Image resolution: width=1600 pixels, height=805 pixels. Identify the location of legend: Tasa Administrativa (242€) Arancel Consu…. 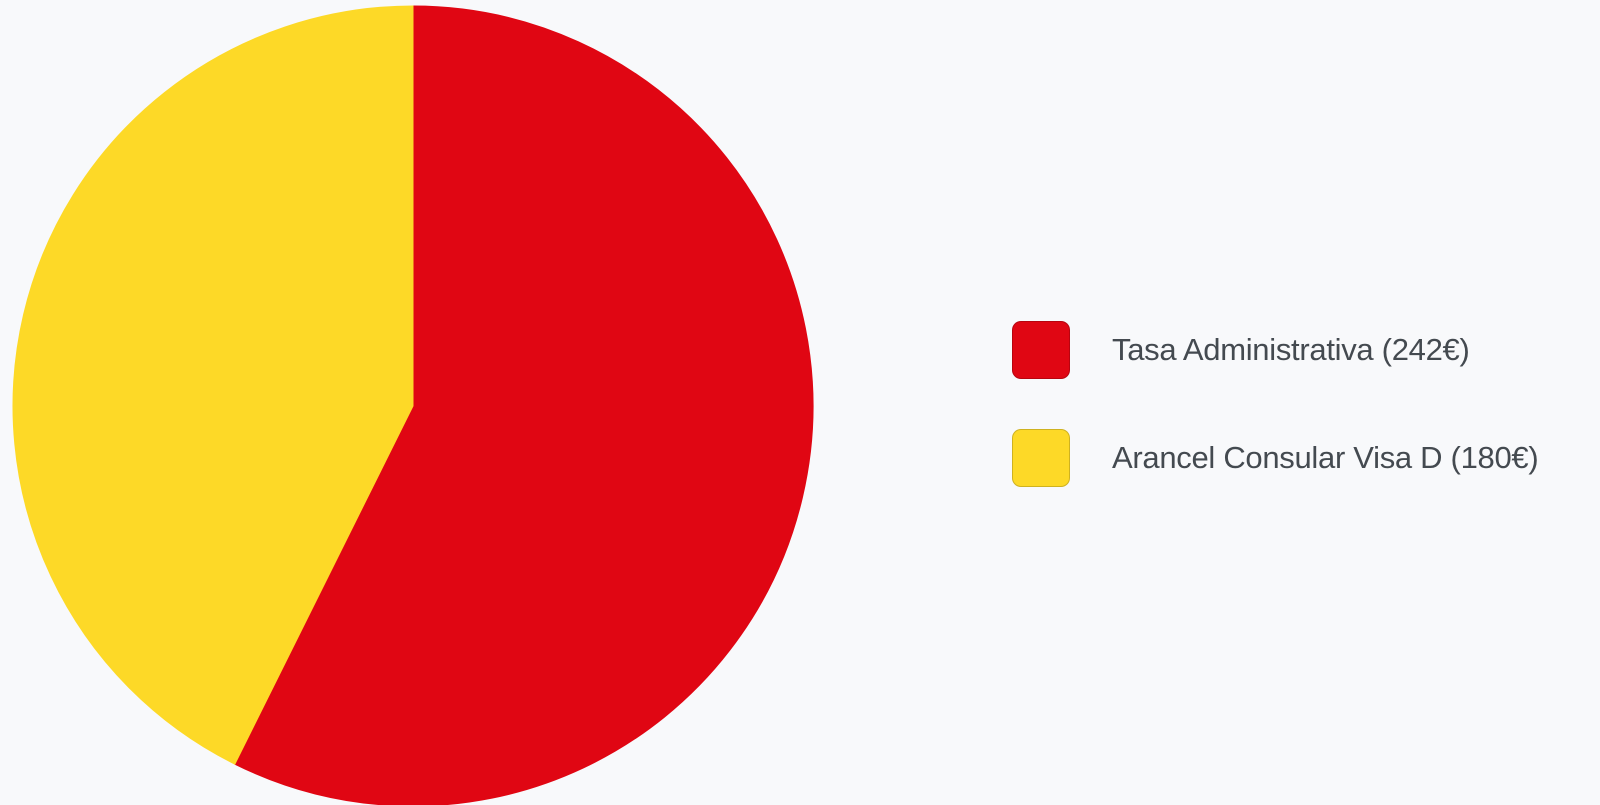
(1275, 404).